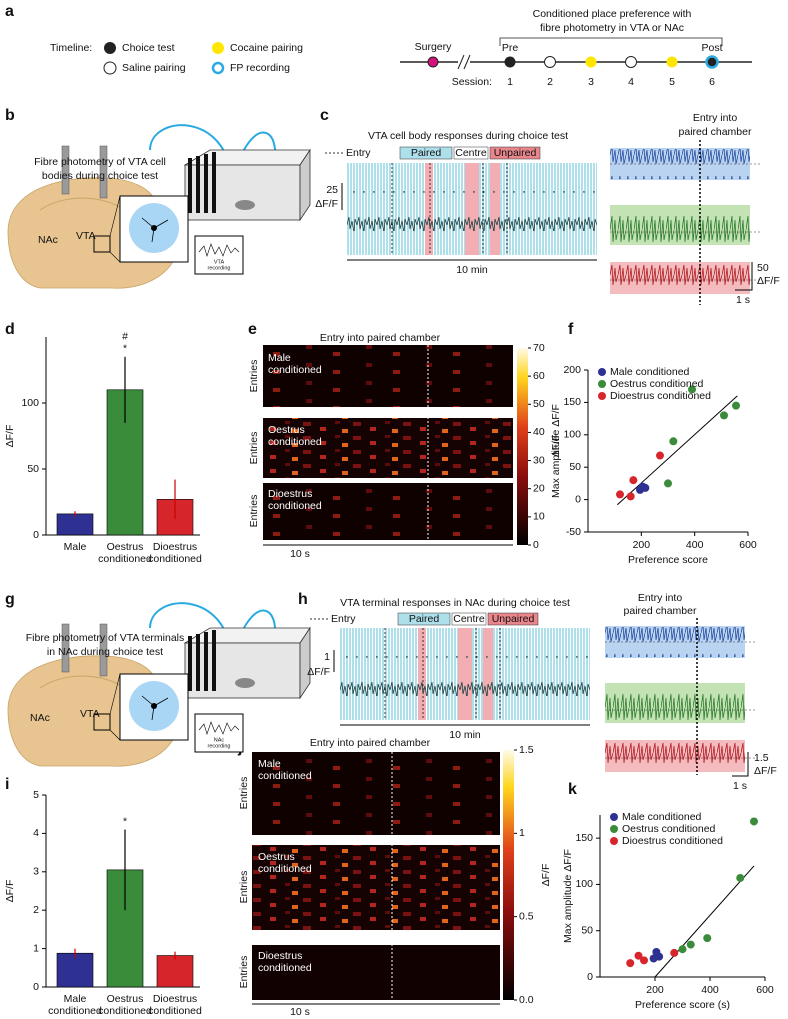 This screenshot has height=1019, width=788. I want to click on x-tick-label: Dioestrus conditioned, so click(175, 553).